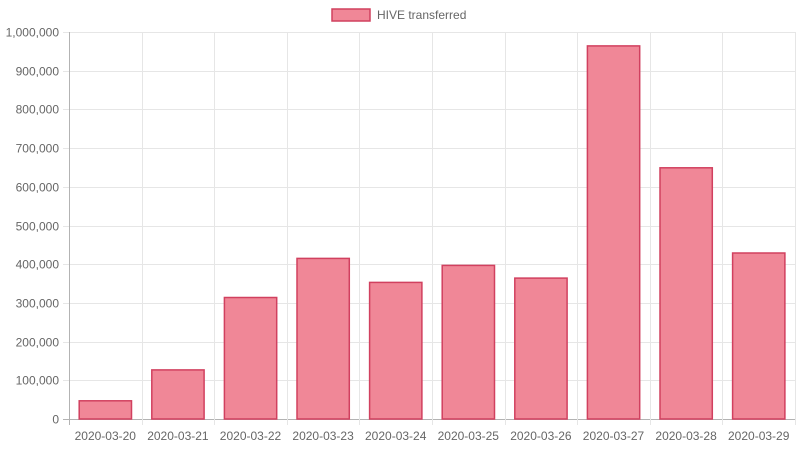 This screenshot has height=450, width=798. What do you see at coordinates (106, 436) in the screenshot?
I see `x-tick-label: 2020-03-20` at bounding box center [106, 436].